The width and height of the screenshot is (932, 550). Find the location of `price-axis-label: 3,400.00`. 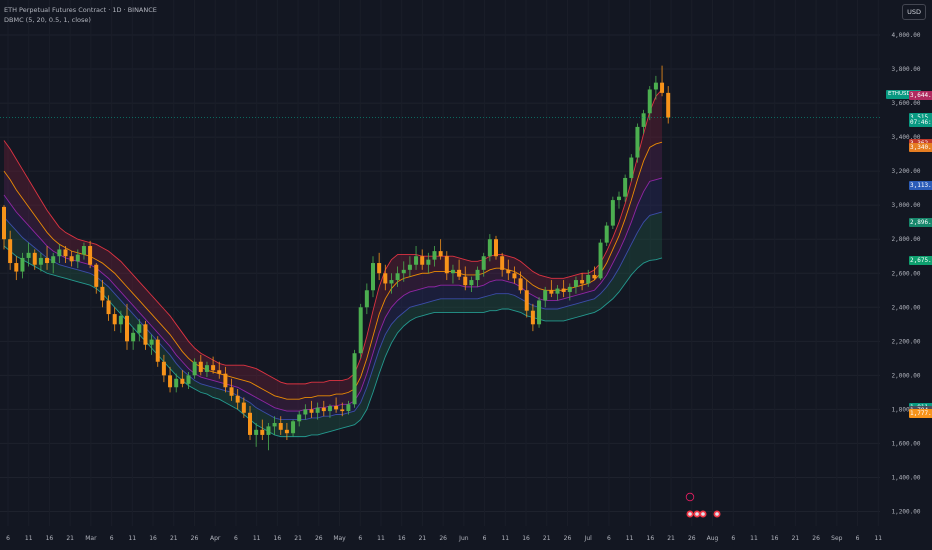

price-axis-label: 3,400.00 is located at coordinates (906, 137).